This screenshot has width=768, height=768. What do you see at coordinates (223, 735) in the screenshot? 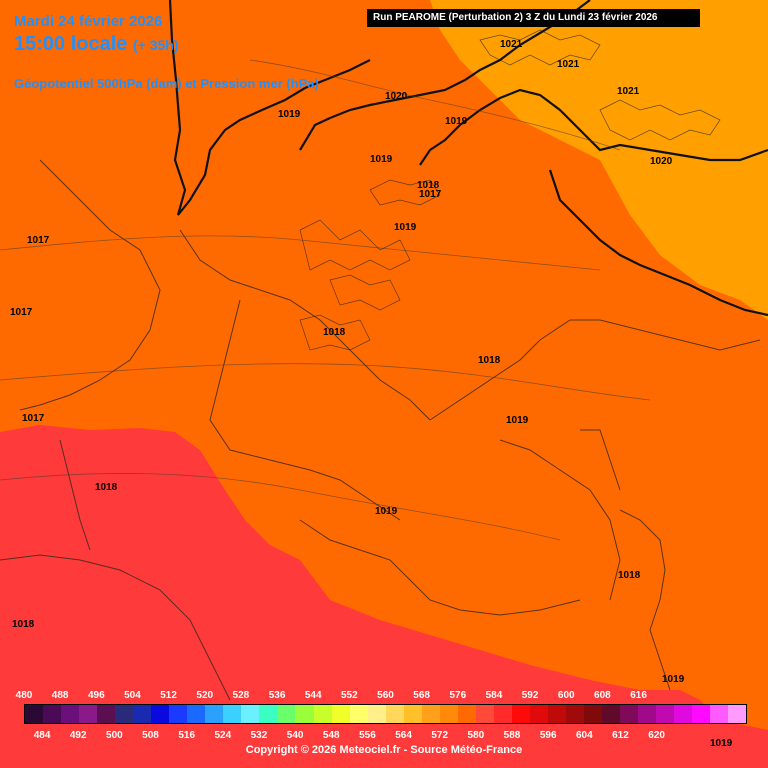
I see `legend-bottom-value: 524` at bounding box center [223, 735].